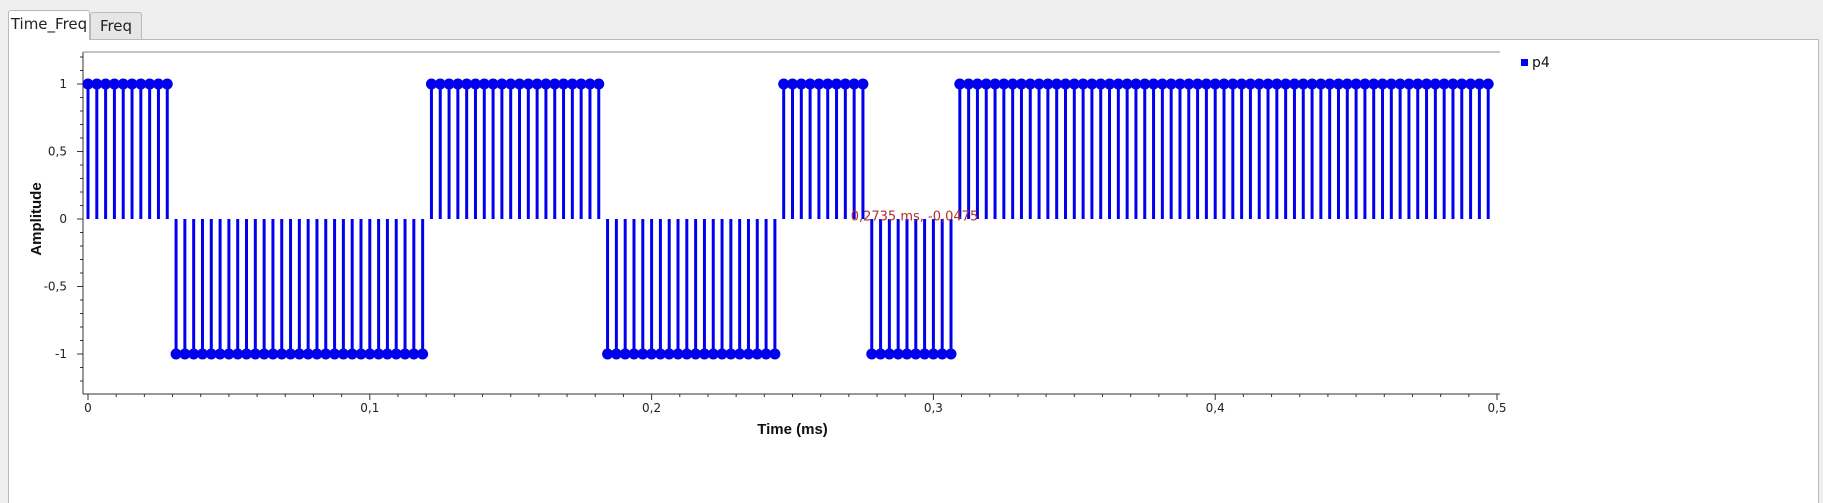 This screenshot has height=503, width=1823. I want to click on tab-time-freq: Time_Freq, so click(49, 25).